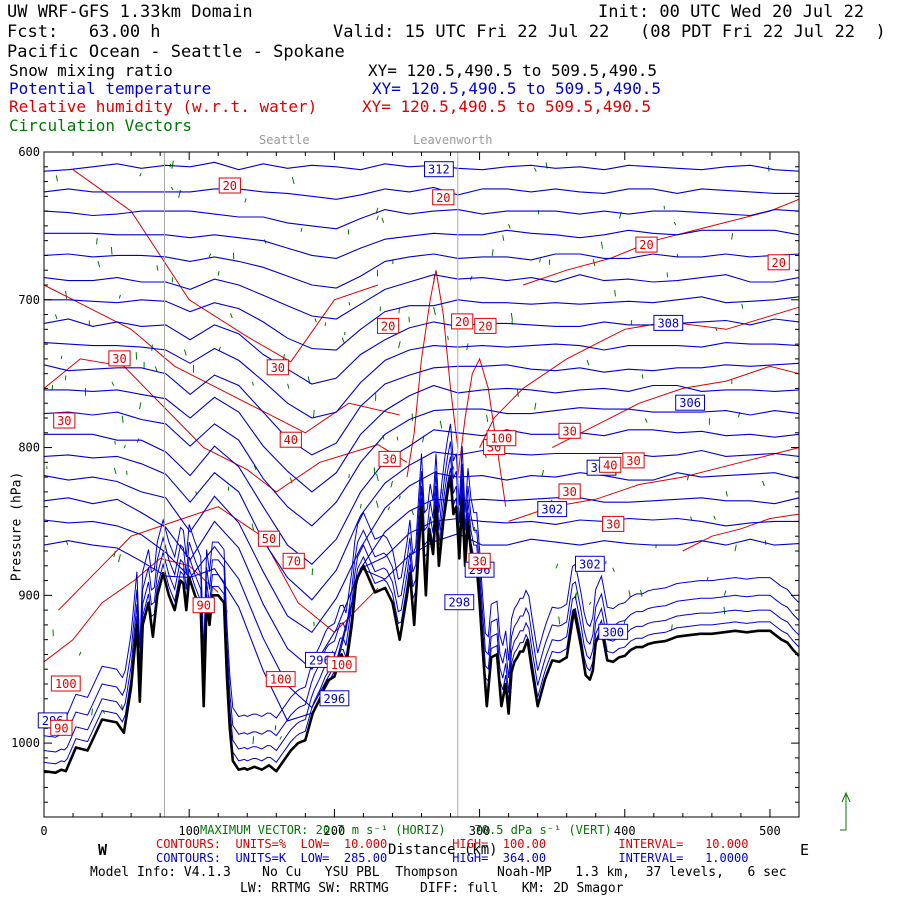  Describe the element at coordinates (269, 539) in the screenshot. I see `rh-contour-label: 50` at that location.